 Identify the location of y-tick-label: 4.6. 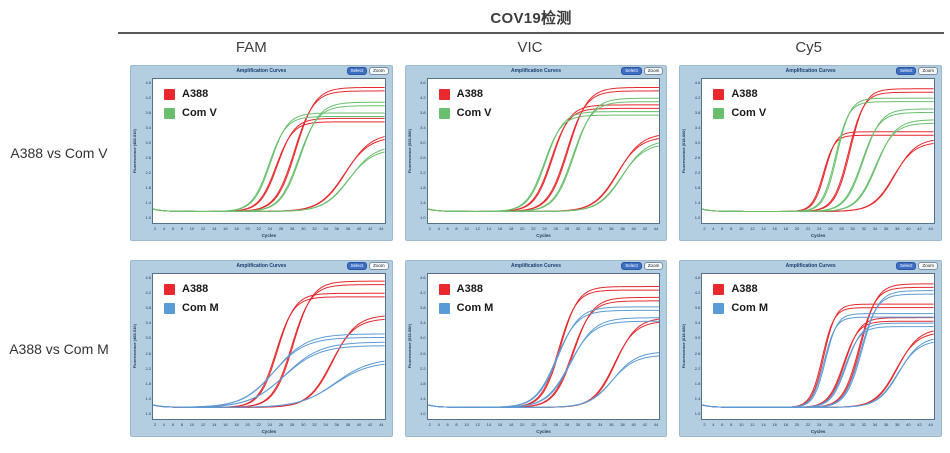
(697, 277).